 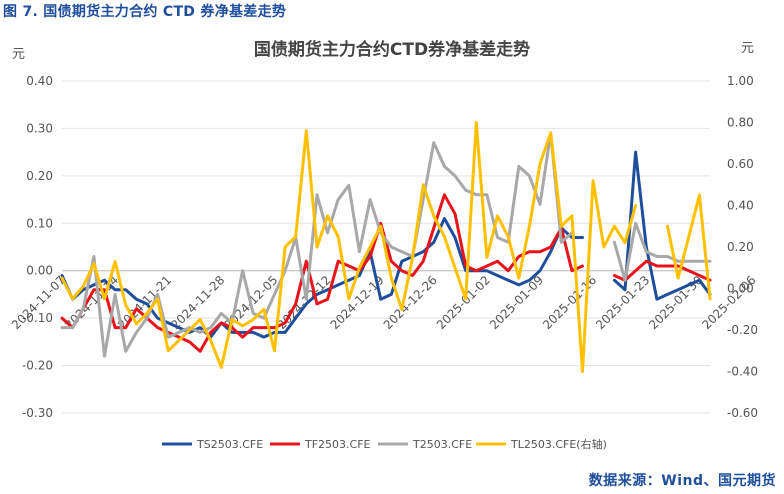 I want to click on y-tick-label-left: -0.10, so click(x=37, y=318).